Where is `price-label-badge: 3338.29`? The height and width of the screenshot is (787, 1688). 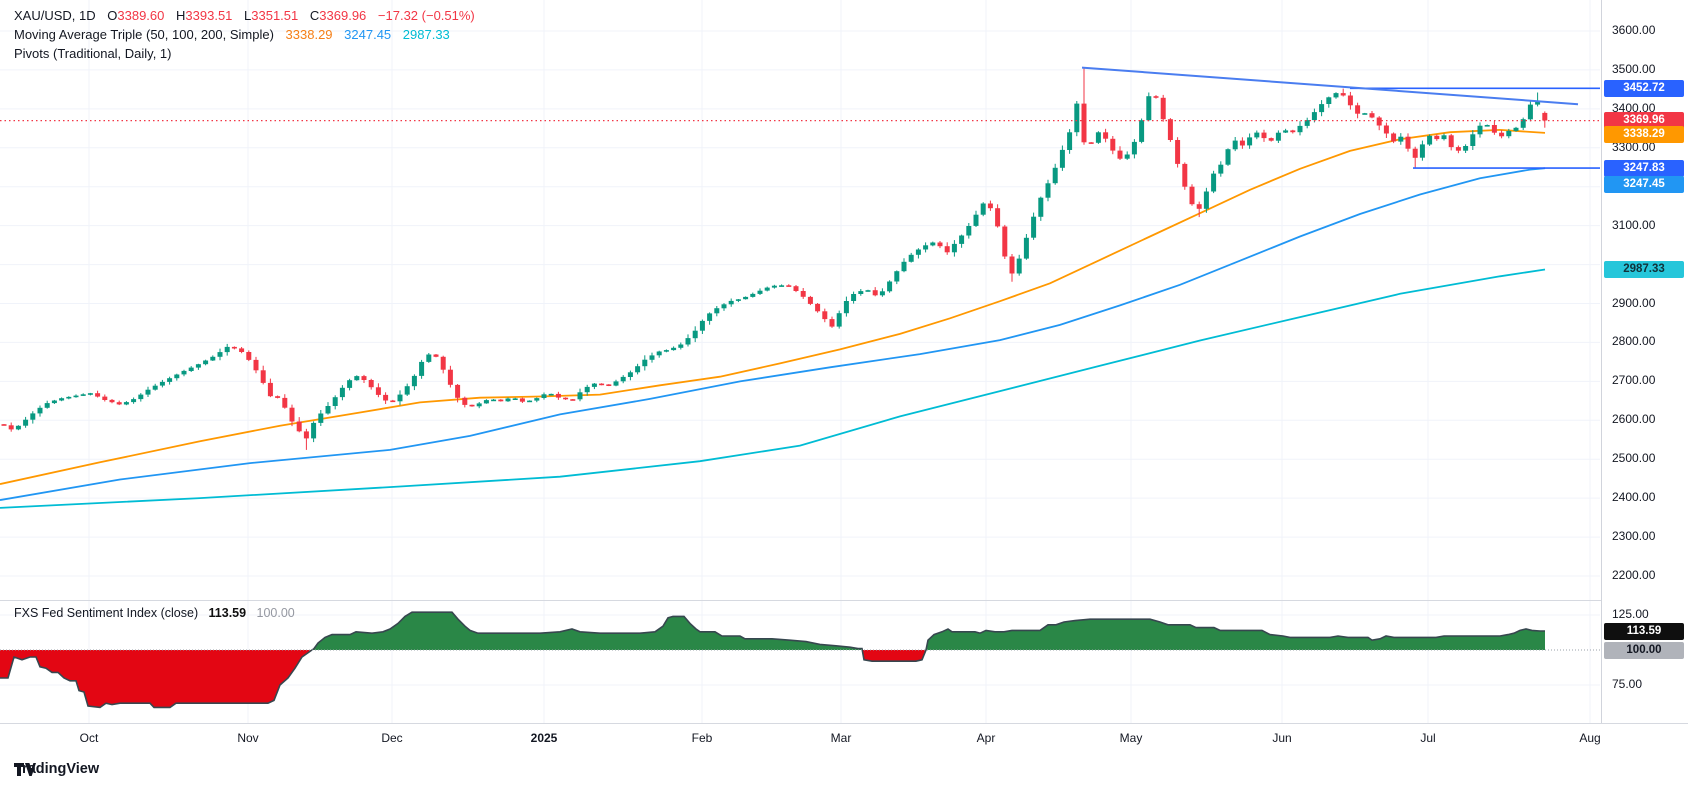 price-label-badge: 3338.29 is located at coordinates (1644, 134).